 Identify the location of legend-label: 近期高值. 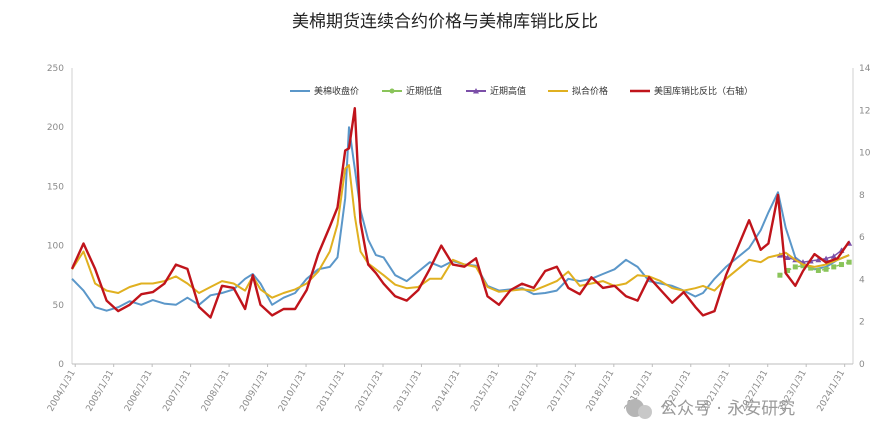
(508, 91).